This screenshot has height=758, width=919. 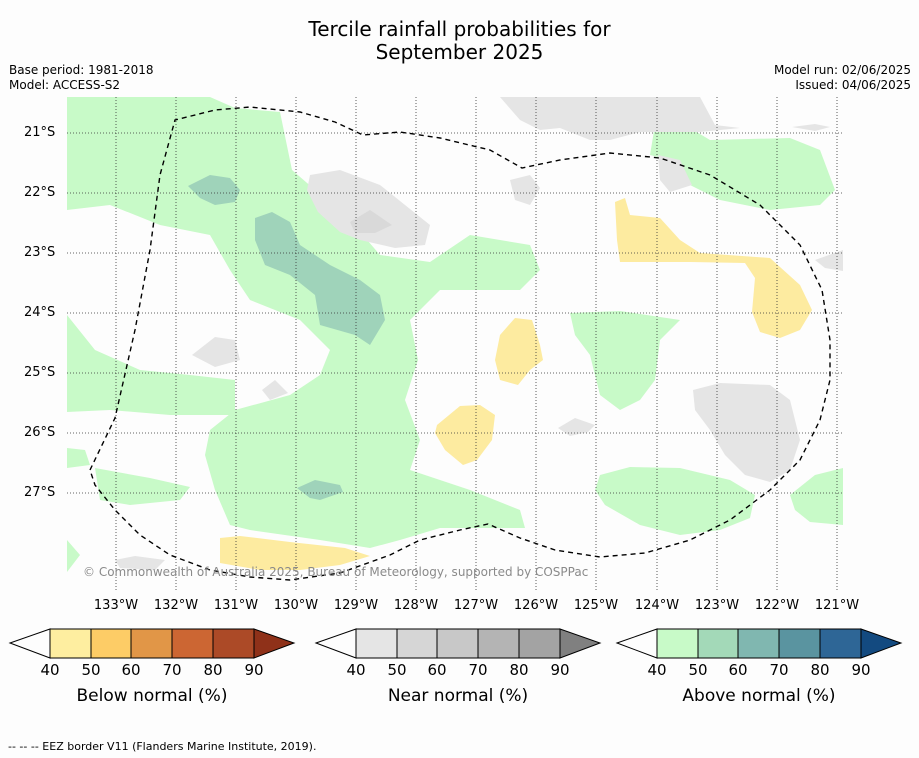 What do you see at coordinates (759, 696) in the screenshot?
I see `above-normal-label: Above normal (%)` at bounding box center [759, 696].